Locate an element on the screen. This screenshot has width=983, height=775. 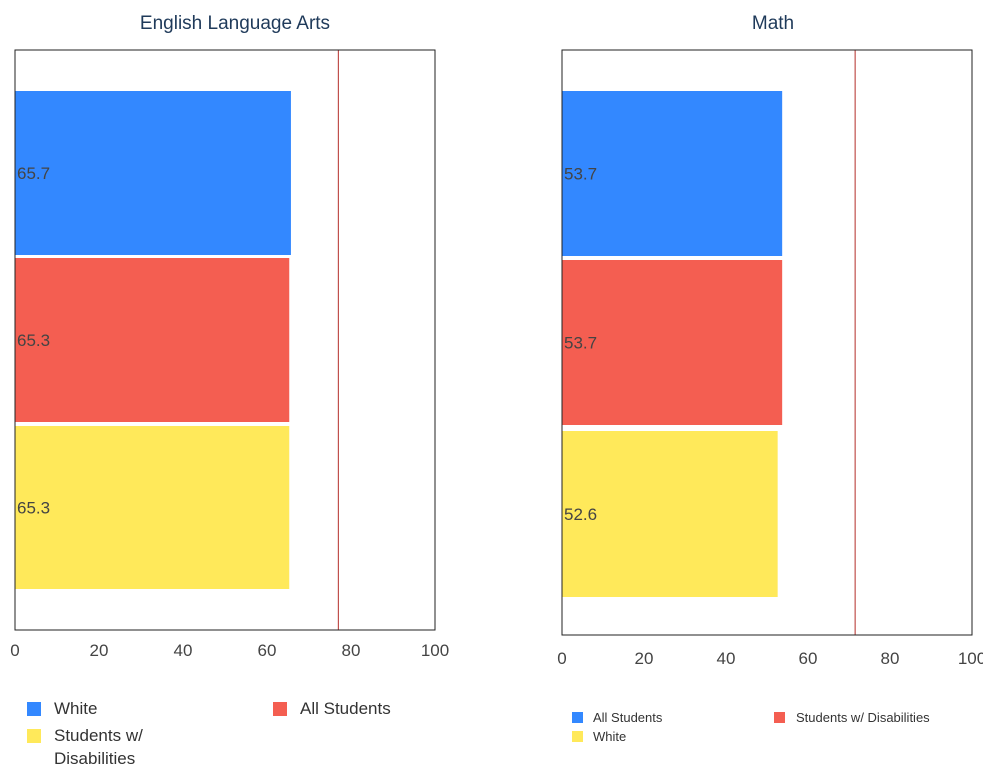
ela-legend-item-white: White is located at coordinates (62, 708).